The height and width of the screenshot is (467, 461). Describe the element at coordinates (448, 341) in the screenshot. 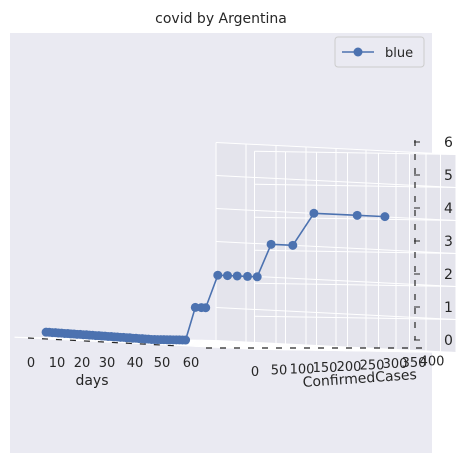

I see `z-tick-label: 0` at that location.